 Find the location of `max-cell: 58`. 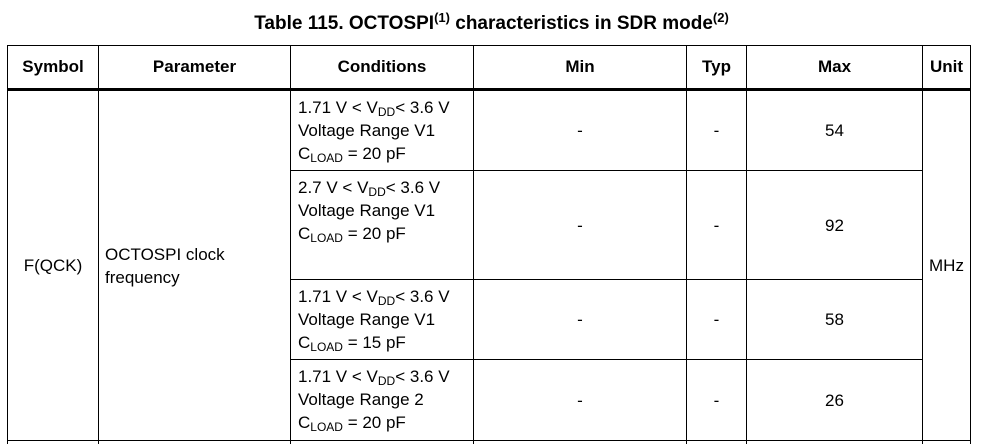

max-cell: 58 is located at coordinates (834, 319).